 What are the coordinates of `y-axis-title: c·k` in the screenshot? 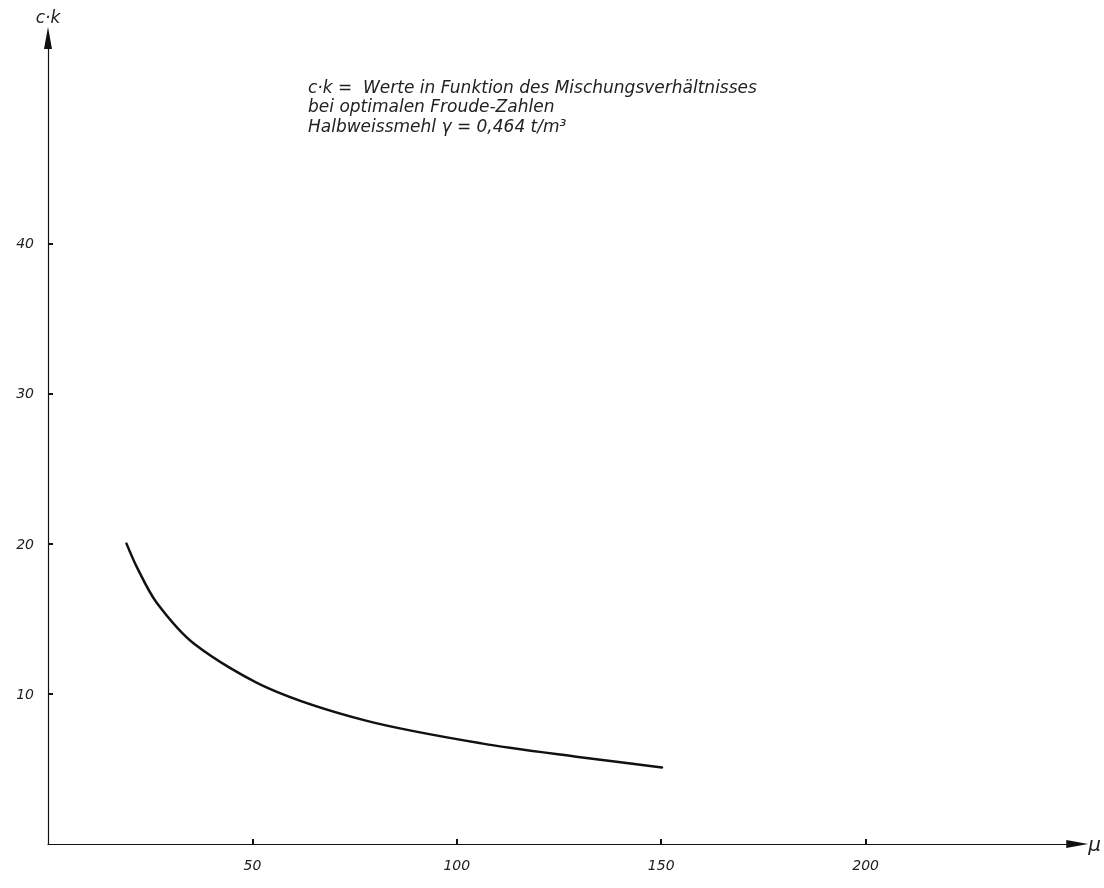 It's located at (48, 16).